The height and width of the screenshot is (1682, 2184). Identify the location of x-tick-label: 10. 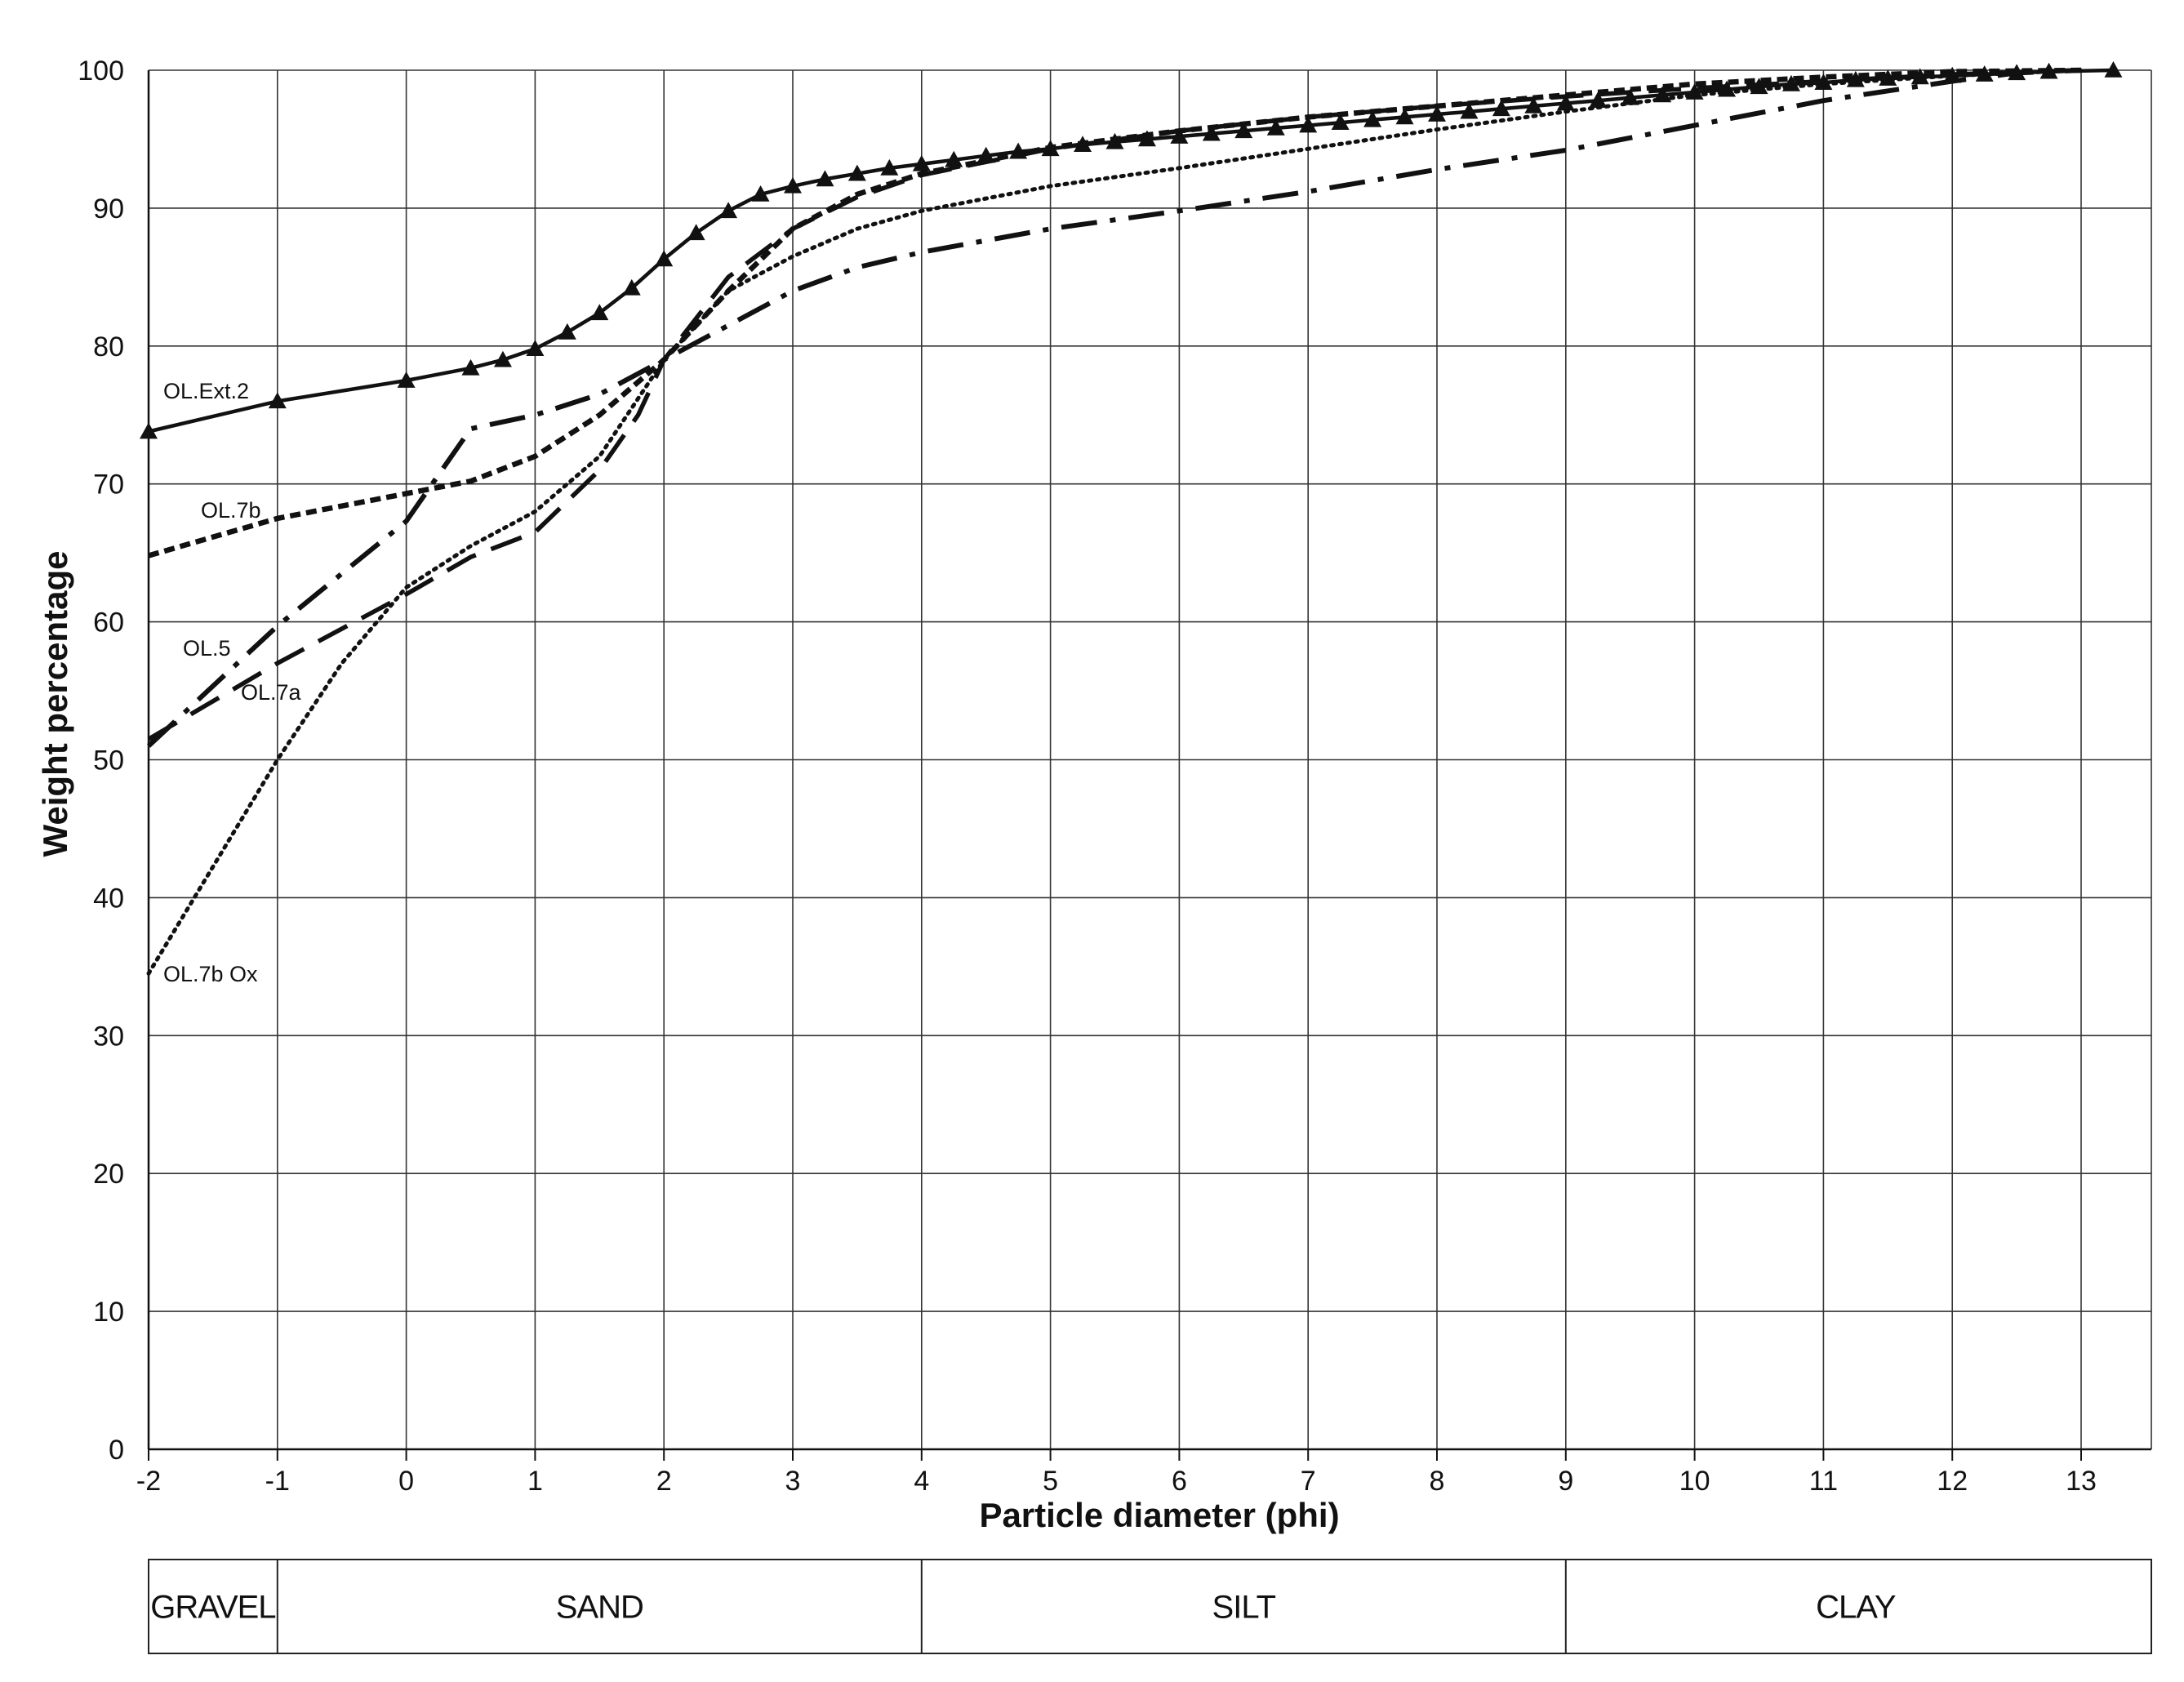
(1695, 1481).